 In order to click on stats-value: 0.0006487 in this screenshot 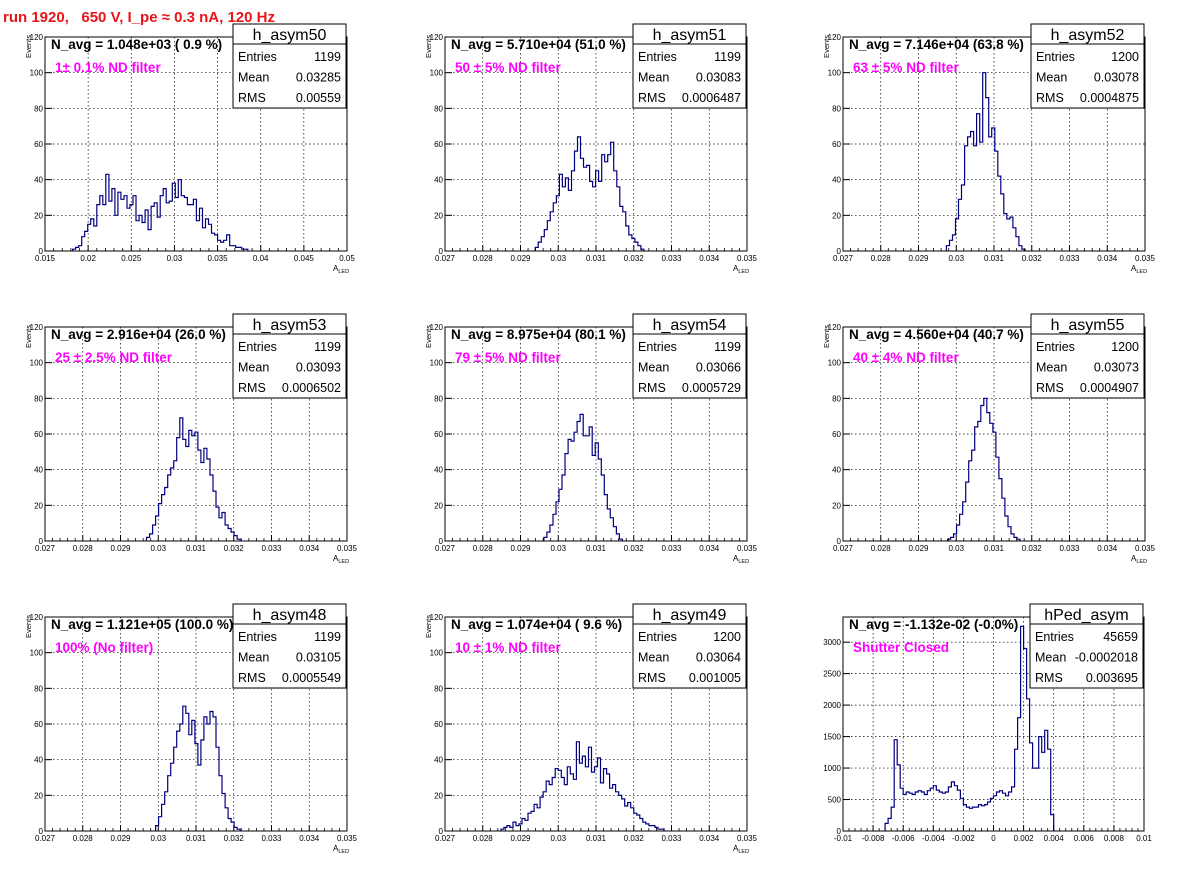, I will do `click(711, 98)`.